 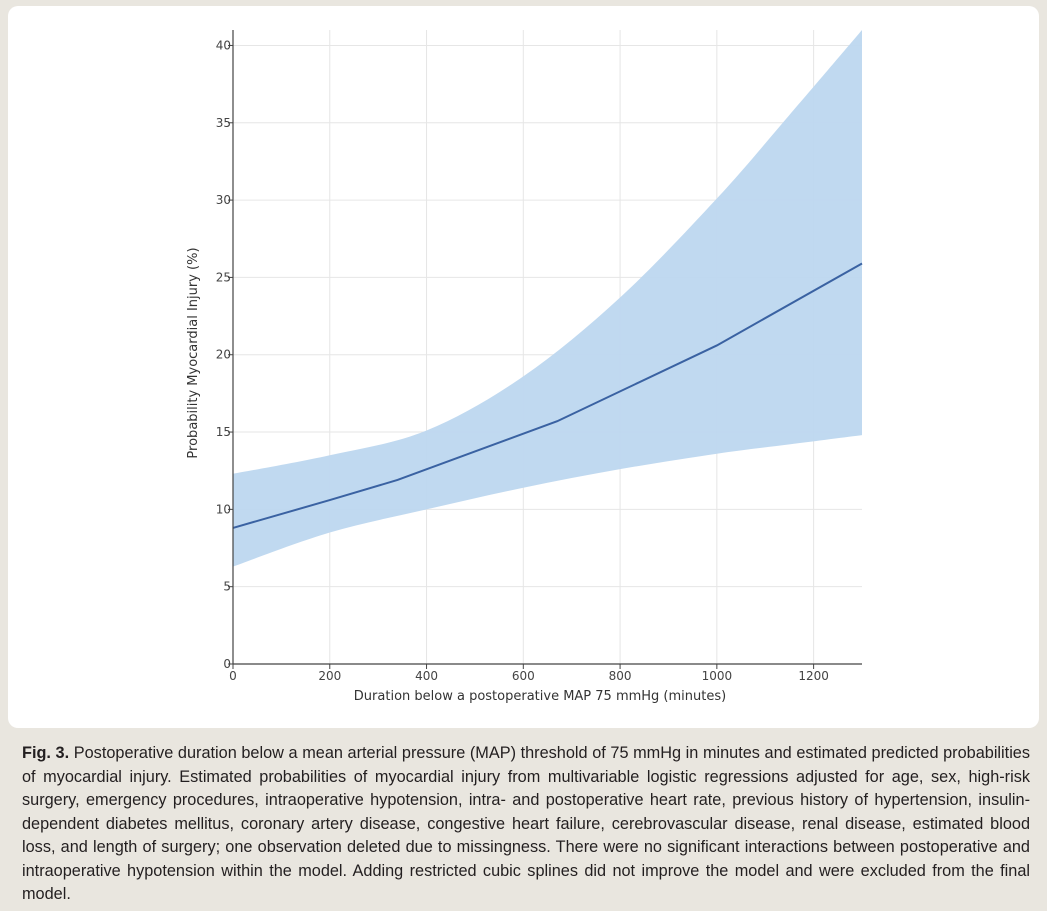 I want to click on y-tick-label: 30, so click(x=223, y=200).